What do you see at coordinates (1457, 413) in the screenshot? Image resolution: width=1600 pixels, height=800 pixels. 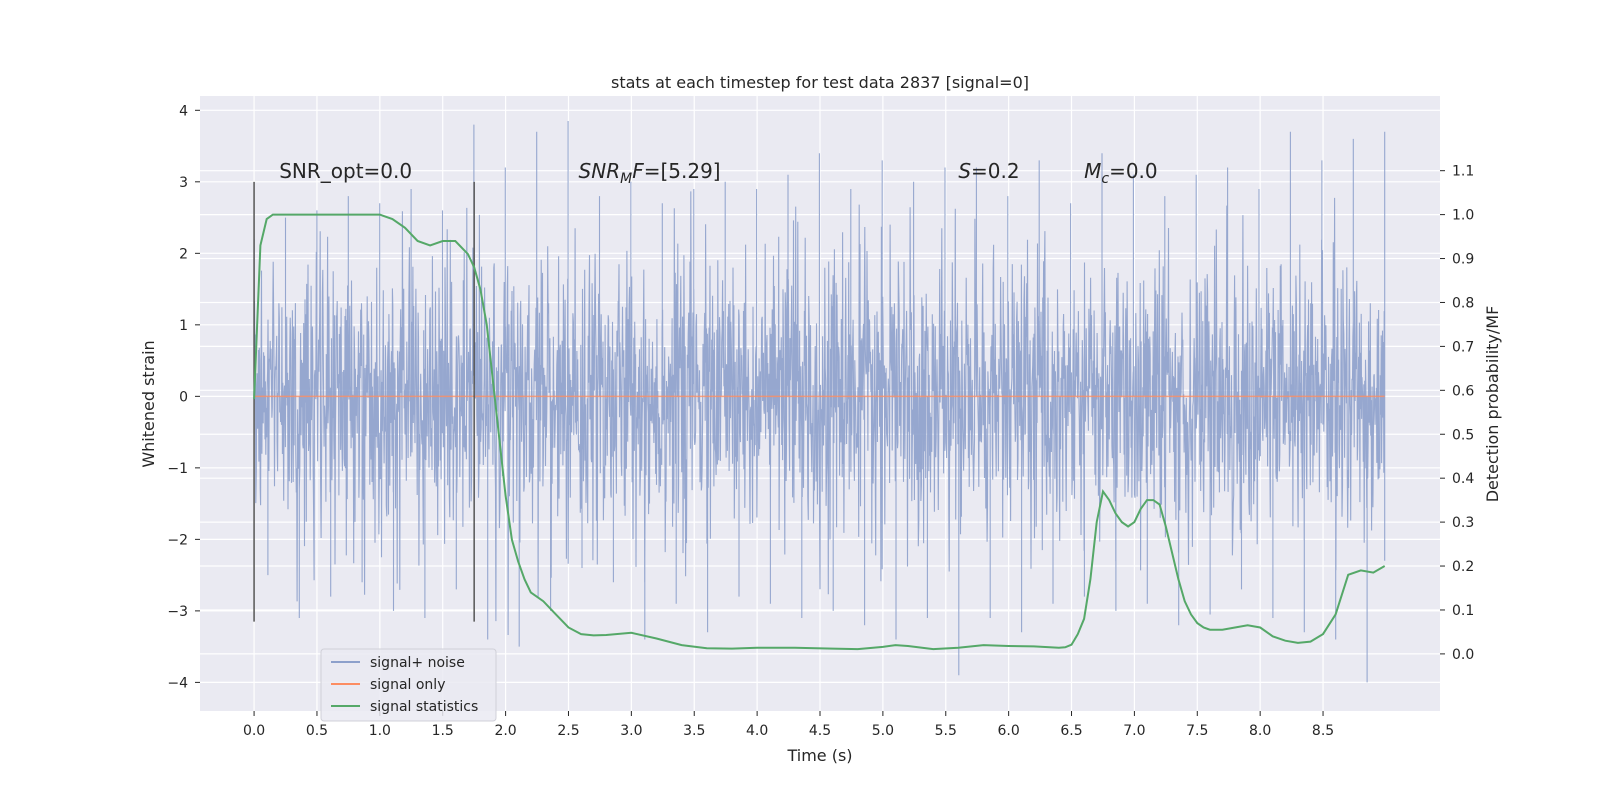 I see `y-axis-right: 0.0 0.1 0.2 0.3 0.4 0.5 0.6 0.7 0.8 0.9 1.0 1.1` at bounding box center [1457, 413].